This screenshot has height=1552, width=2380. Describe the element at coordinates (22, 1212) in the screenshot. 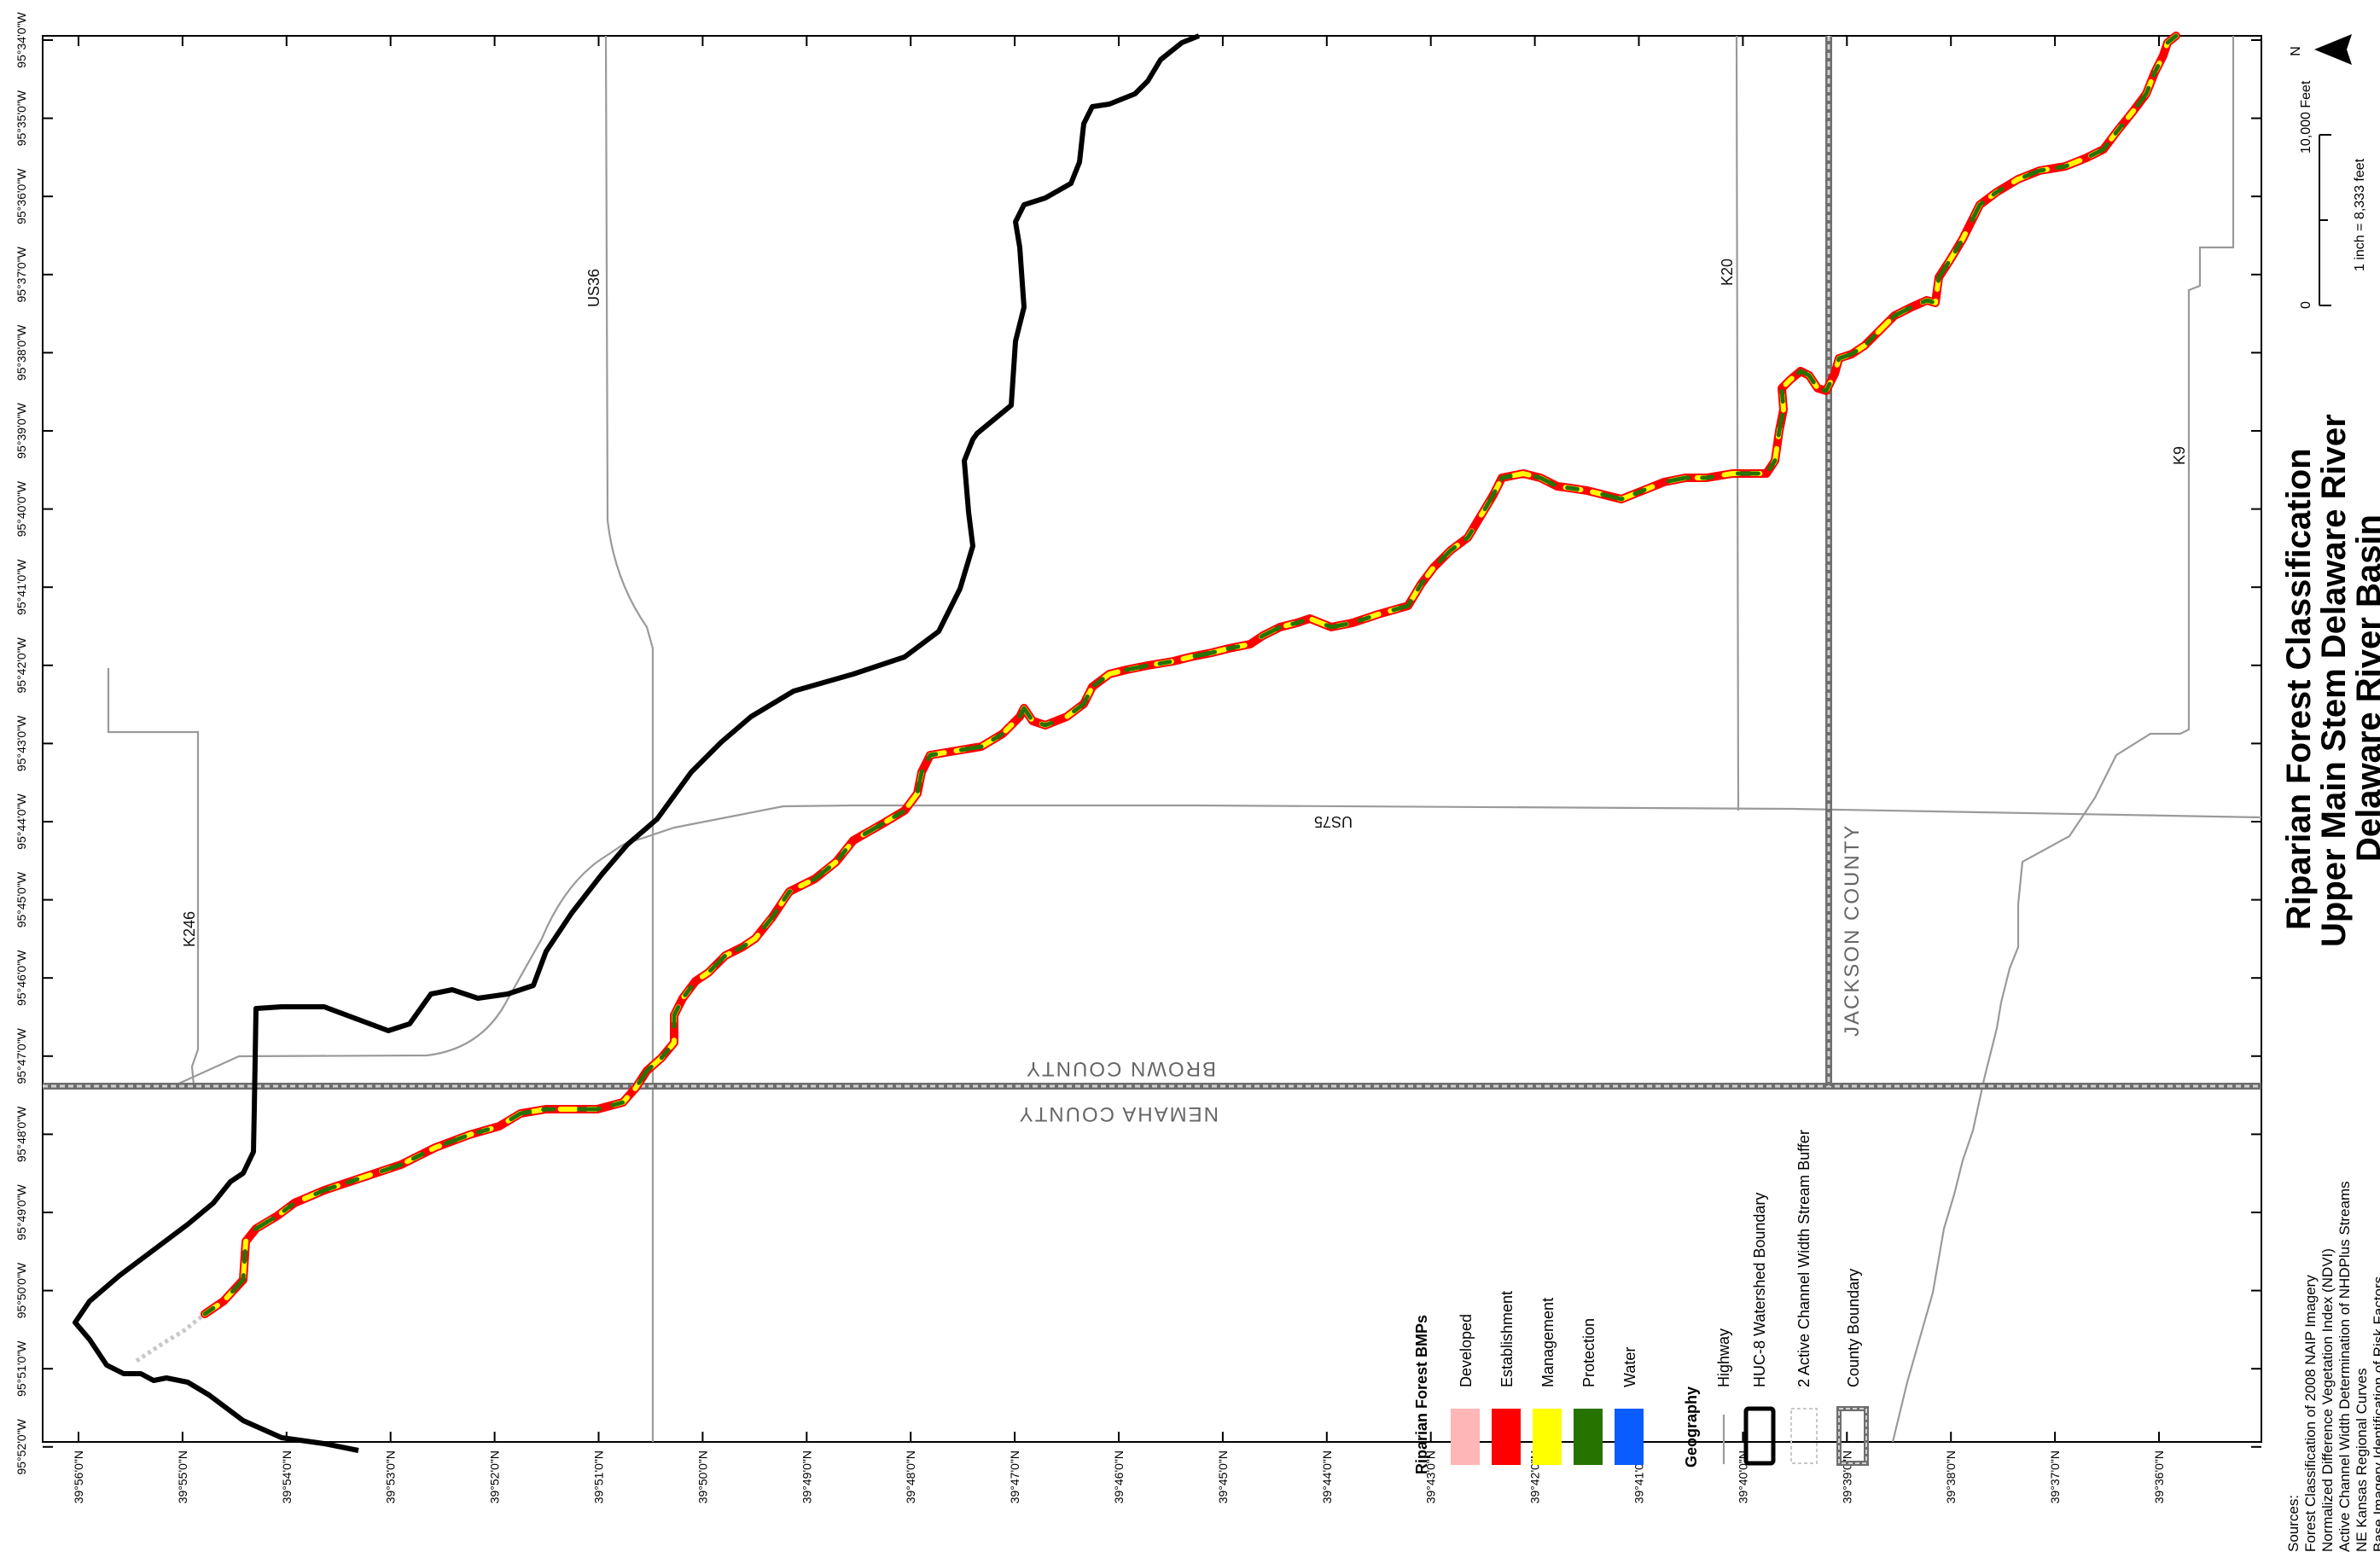

I see `longitude-tick-label: 95°49'0"W` at that location.